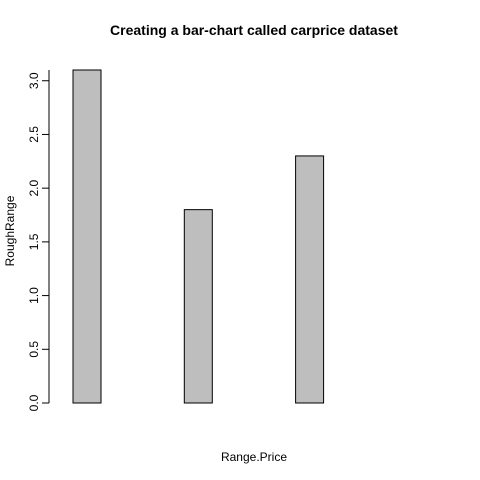 The height and width of the screenshot is (480, 480). I want to click on y-tick-label: 0.0, so click(34, 402).